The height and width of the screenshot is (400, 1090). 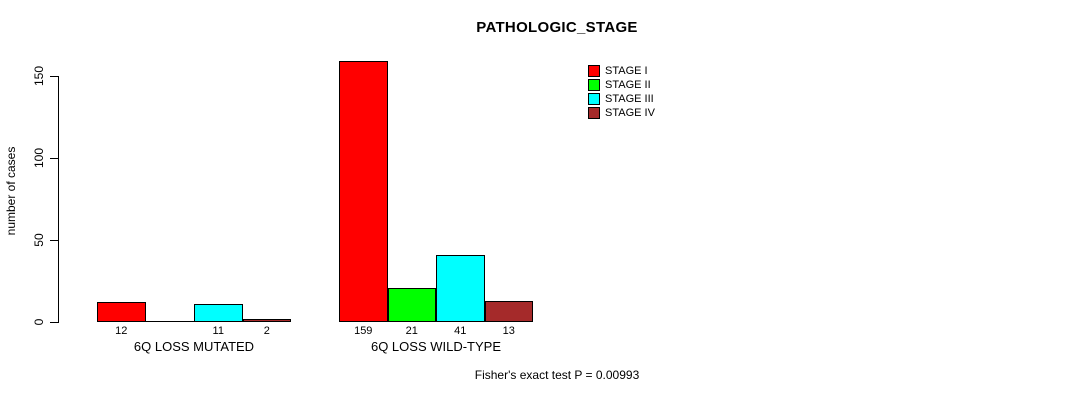 I want to click on legend-item-stage-i: STAGE I, so click(x=618, y=71).